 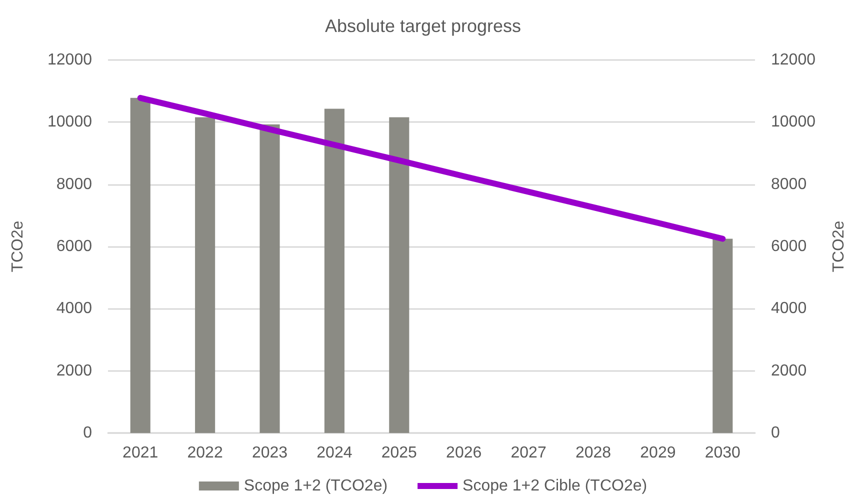 What do you see at coordinates (464, 453) in the screenshot?
I see `x-tick-label: 2026` at bounding box center [464, 453].